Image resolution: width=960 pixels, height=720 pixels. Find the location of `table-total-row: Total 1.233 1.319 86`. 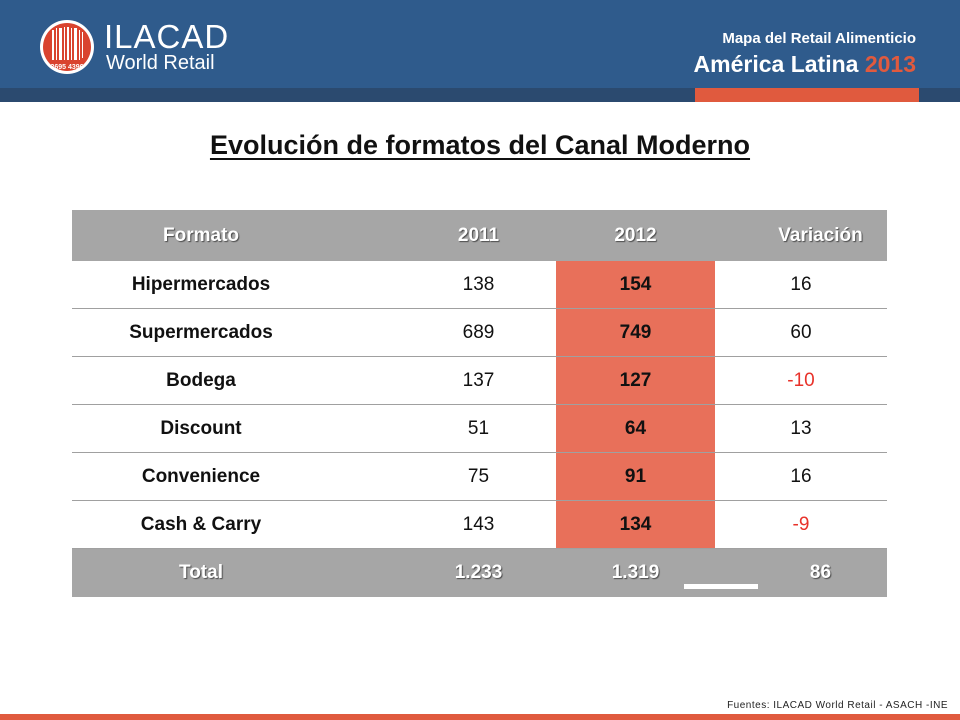

table-total-row: Total 1.233 1.319 86 is located at coordinates (479, 573).